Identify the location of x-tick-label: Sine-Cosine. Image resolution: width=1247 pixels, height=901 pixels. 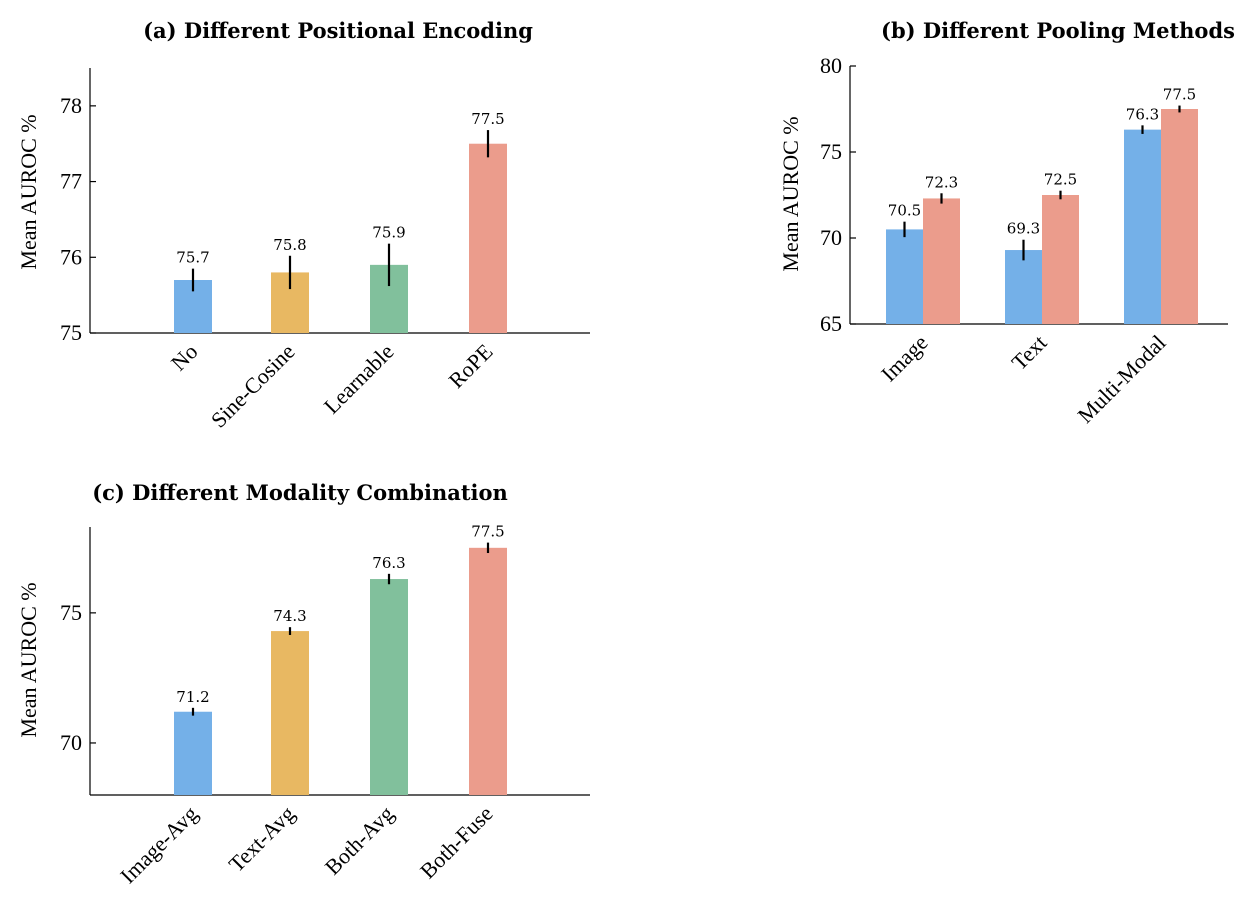
(253, 386).